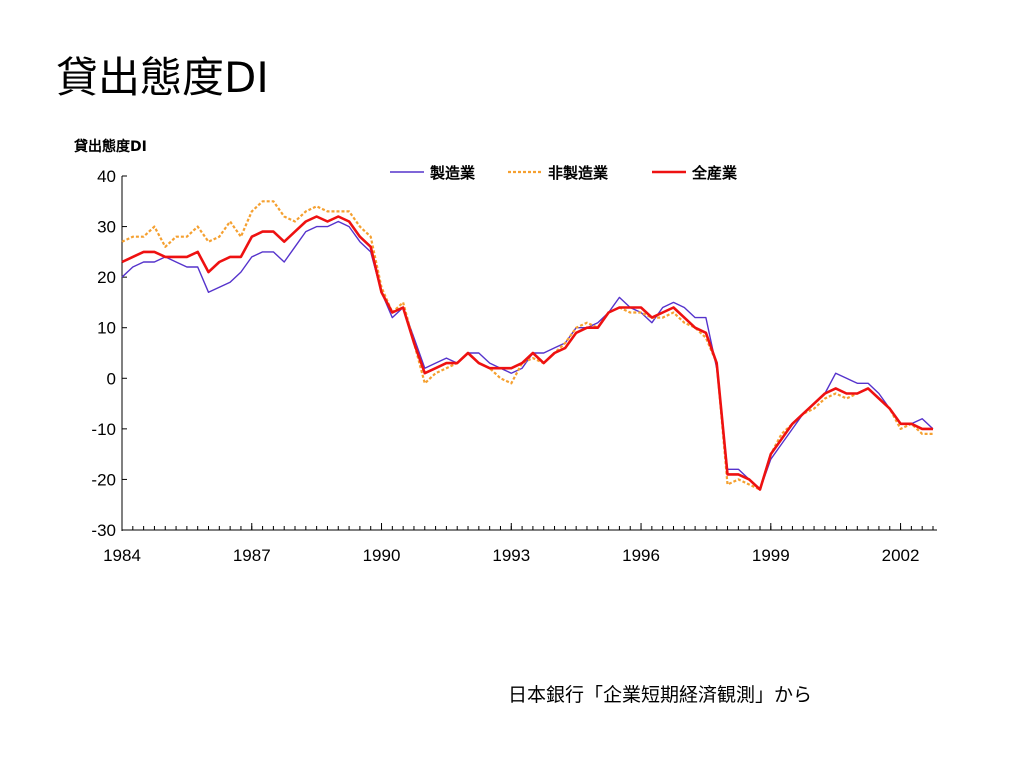 The image size is (1024, 768). Describe the element at coordinates (771, 555) in the screenshot. I see `x-tick-label: 1999` at that location.